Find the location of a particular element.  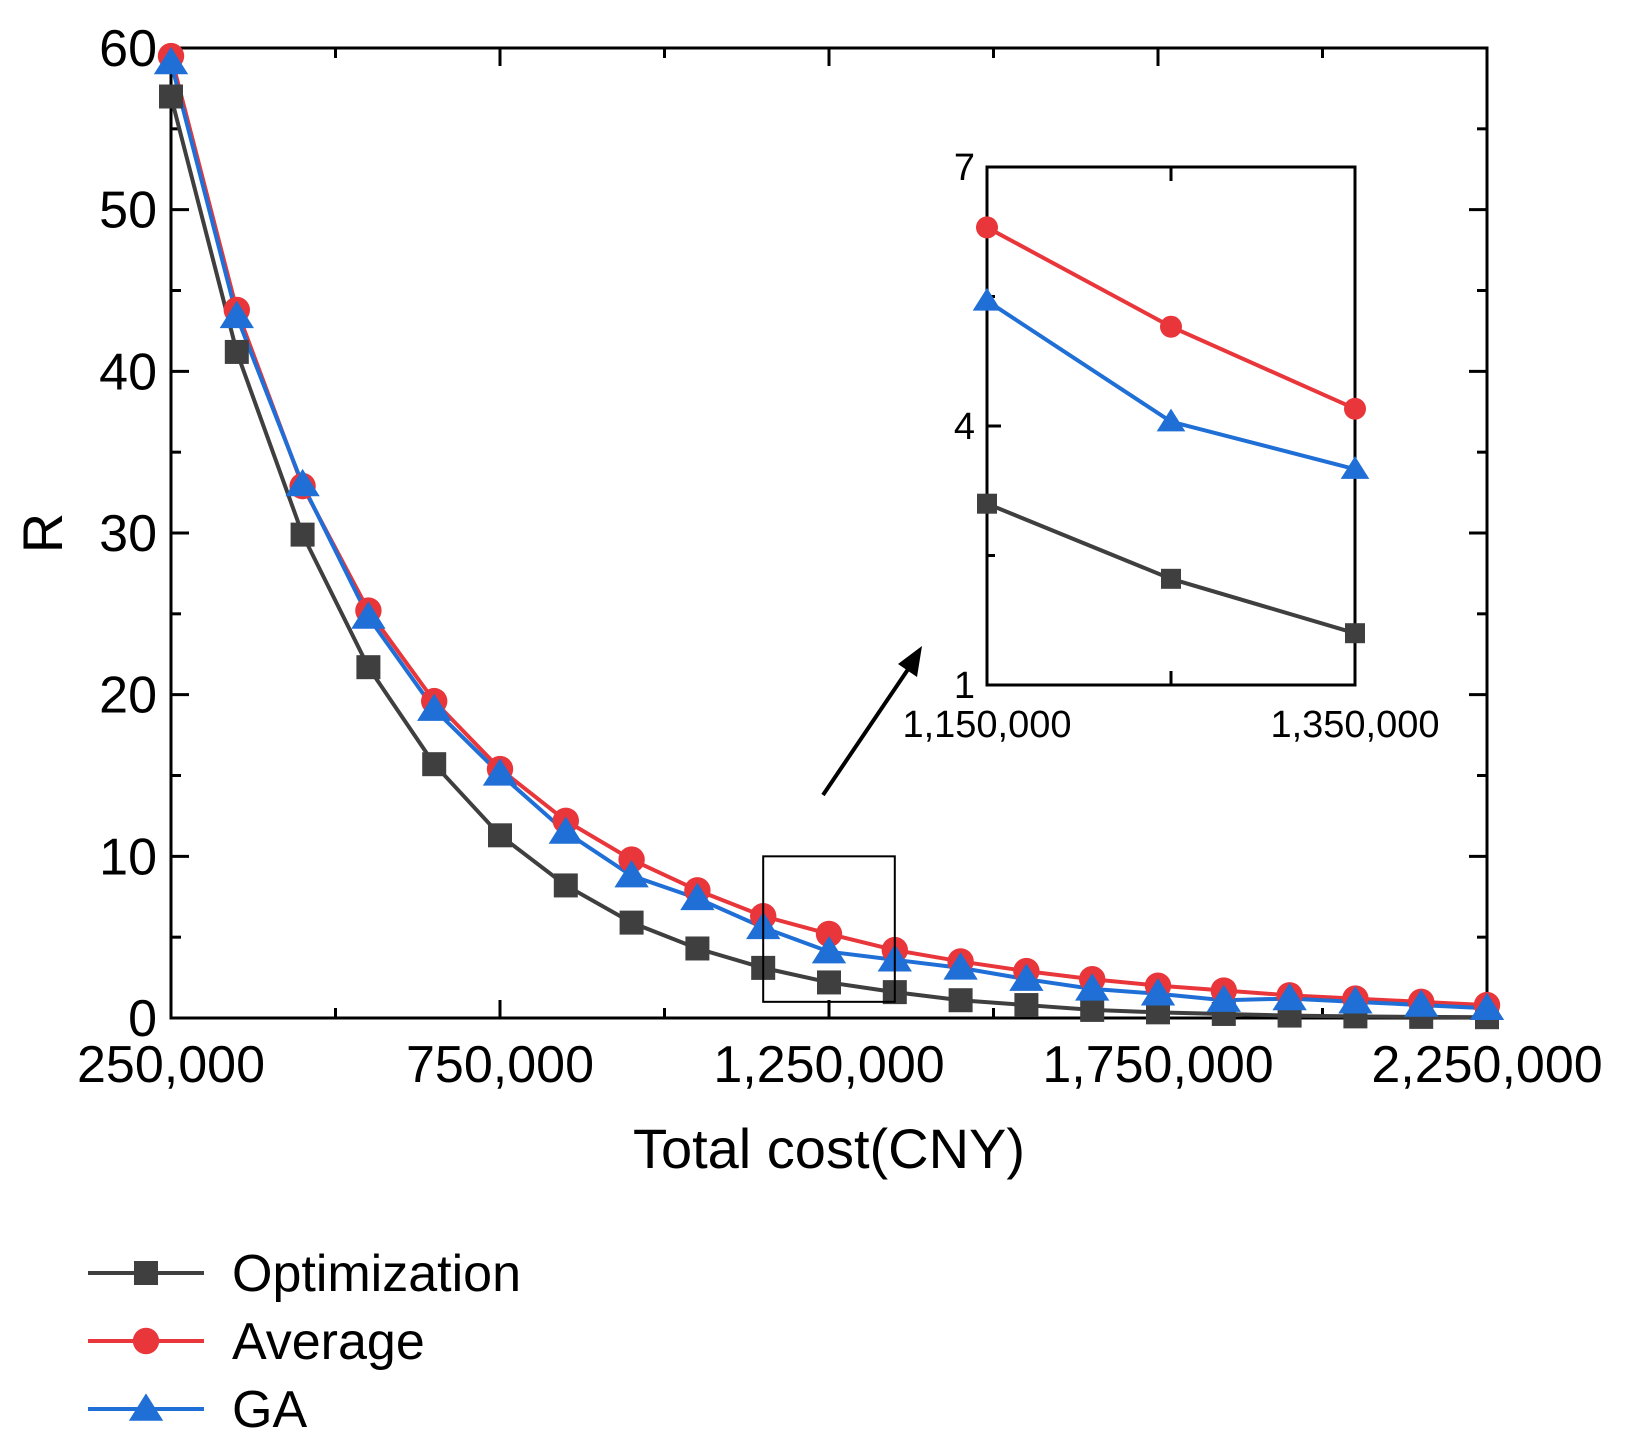

inset-y-tick-label: 1 is located at coordinates (964, 686).